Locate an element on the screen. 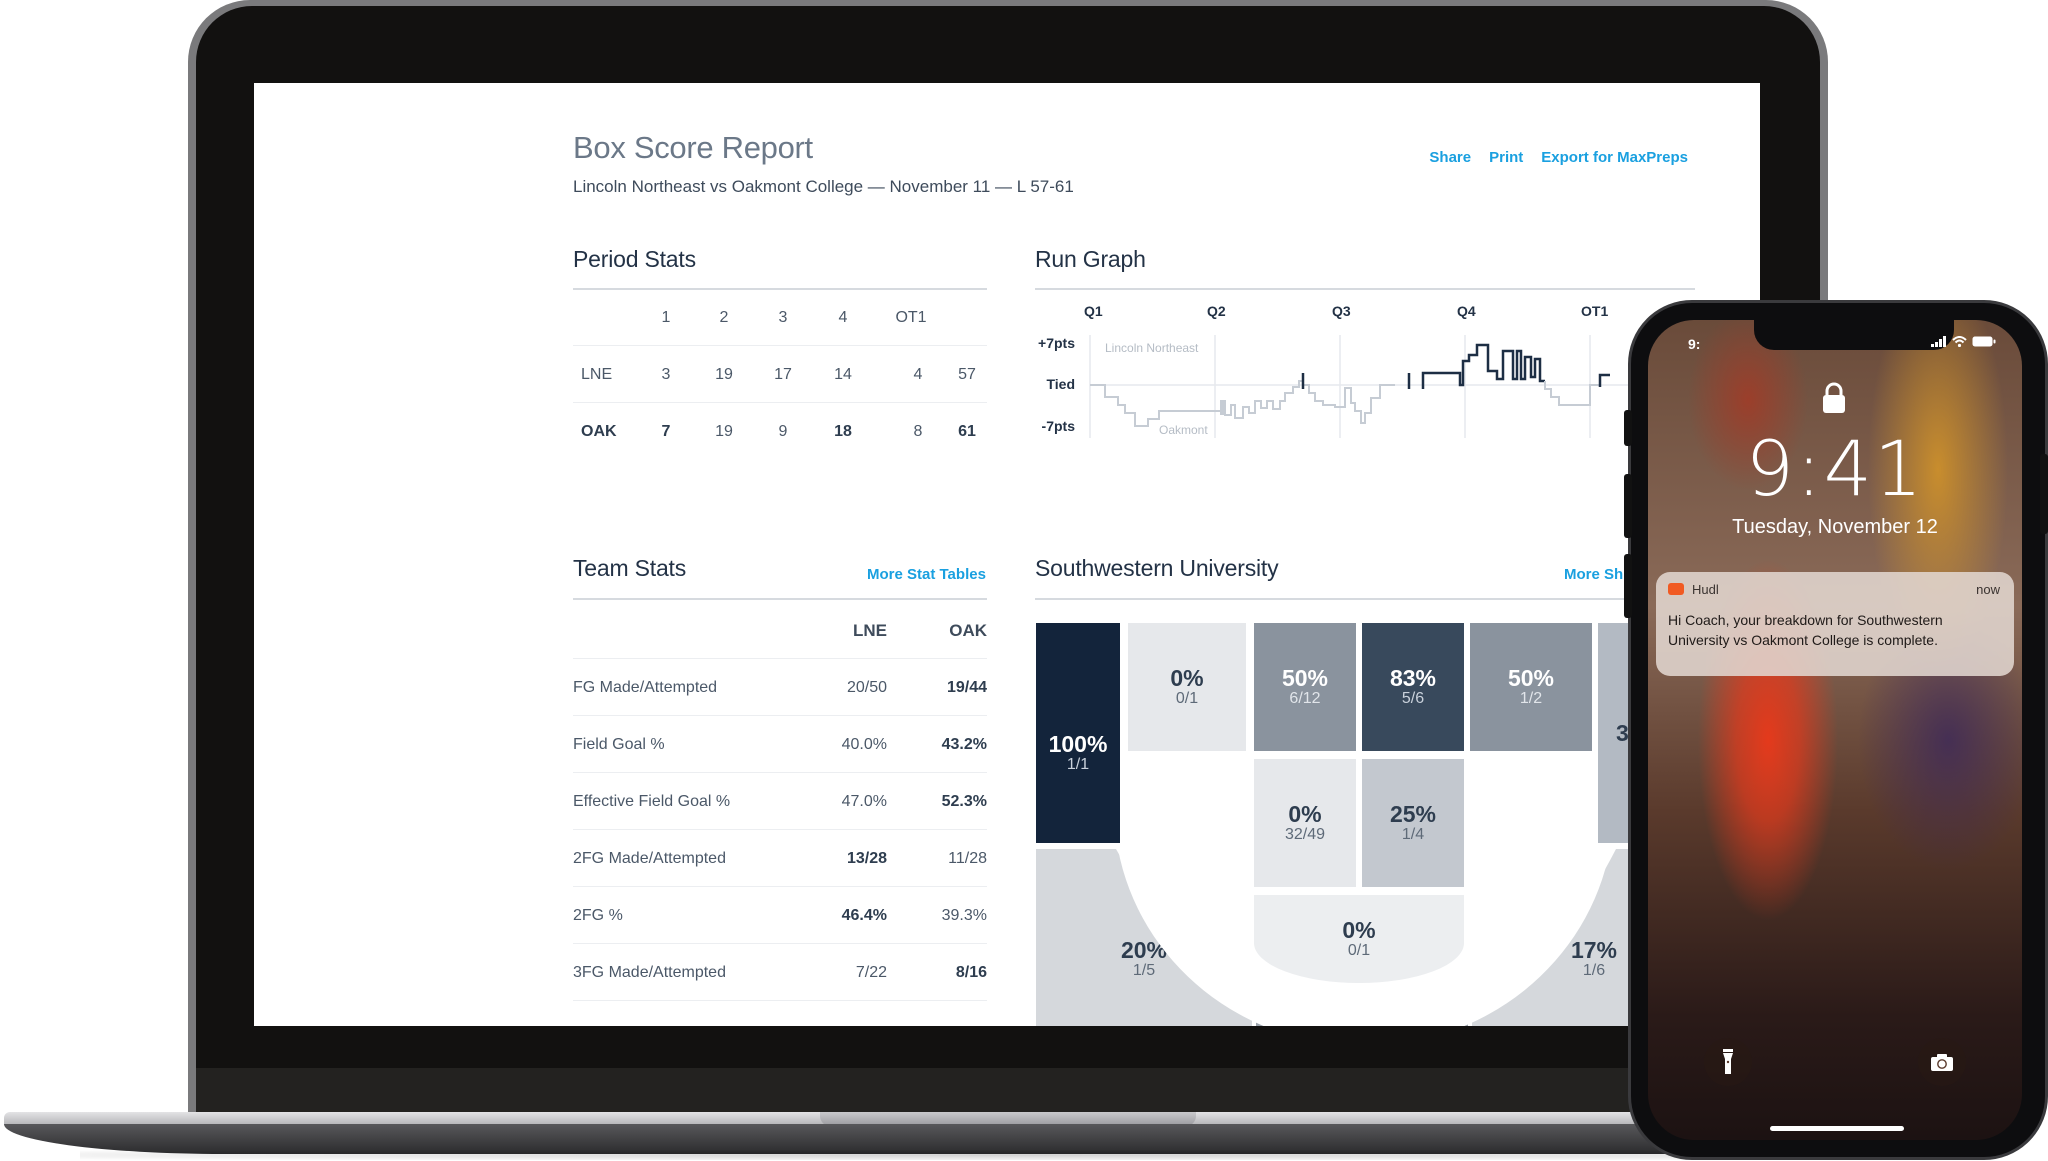 The image size is (2048, 1161). quarter-label: Q4 is located at coordinates (1466, 311).